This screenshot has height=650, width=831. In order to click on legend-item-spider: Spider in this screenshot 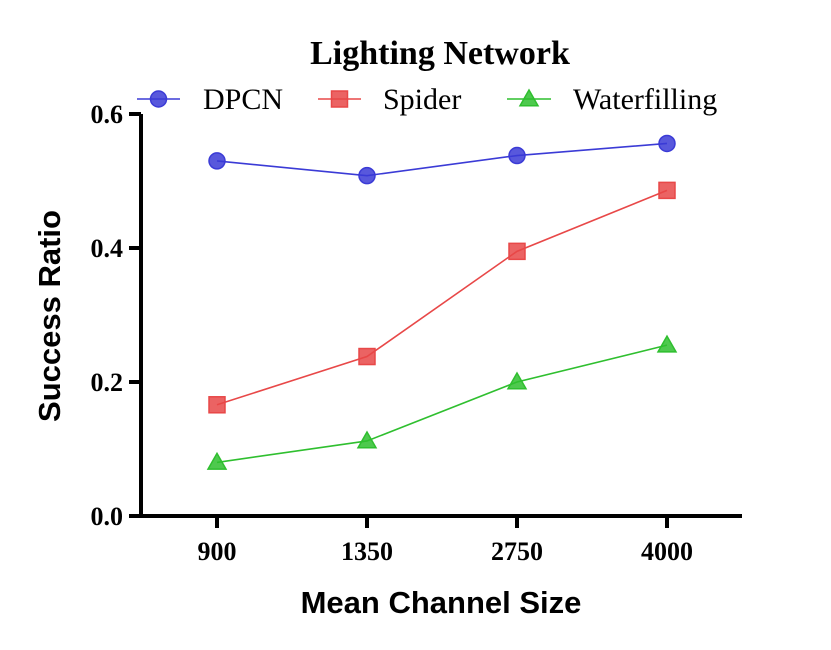, I will do `click(389, 99)`.